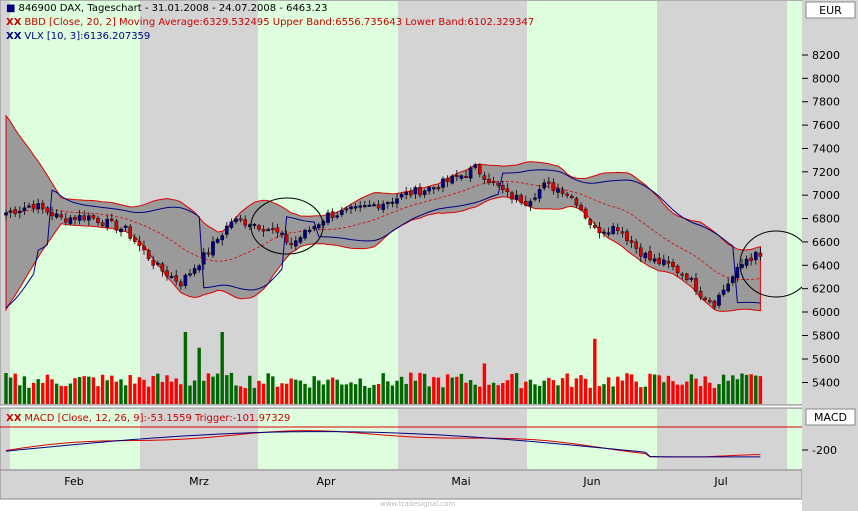 This screenshot has width=858, height=511. I want to click on x-tick-label: Feb, so click(73, 481).